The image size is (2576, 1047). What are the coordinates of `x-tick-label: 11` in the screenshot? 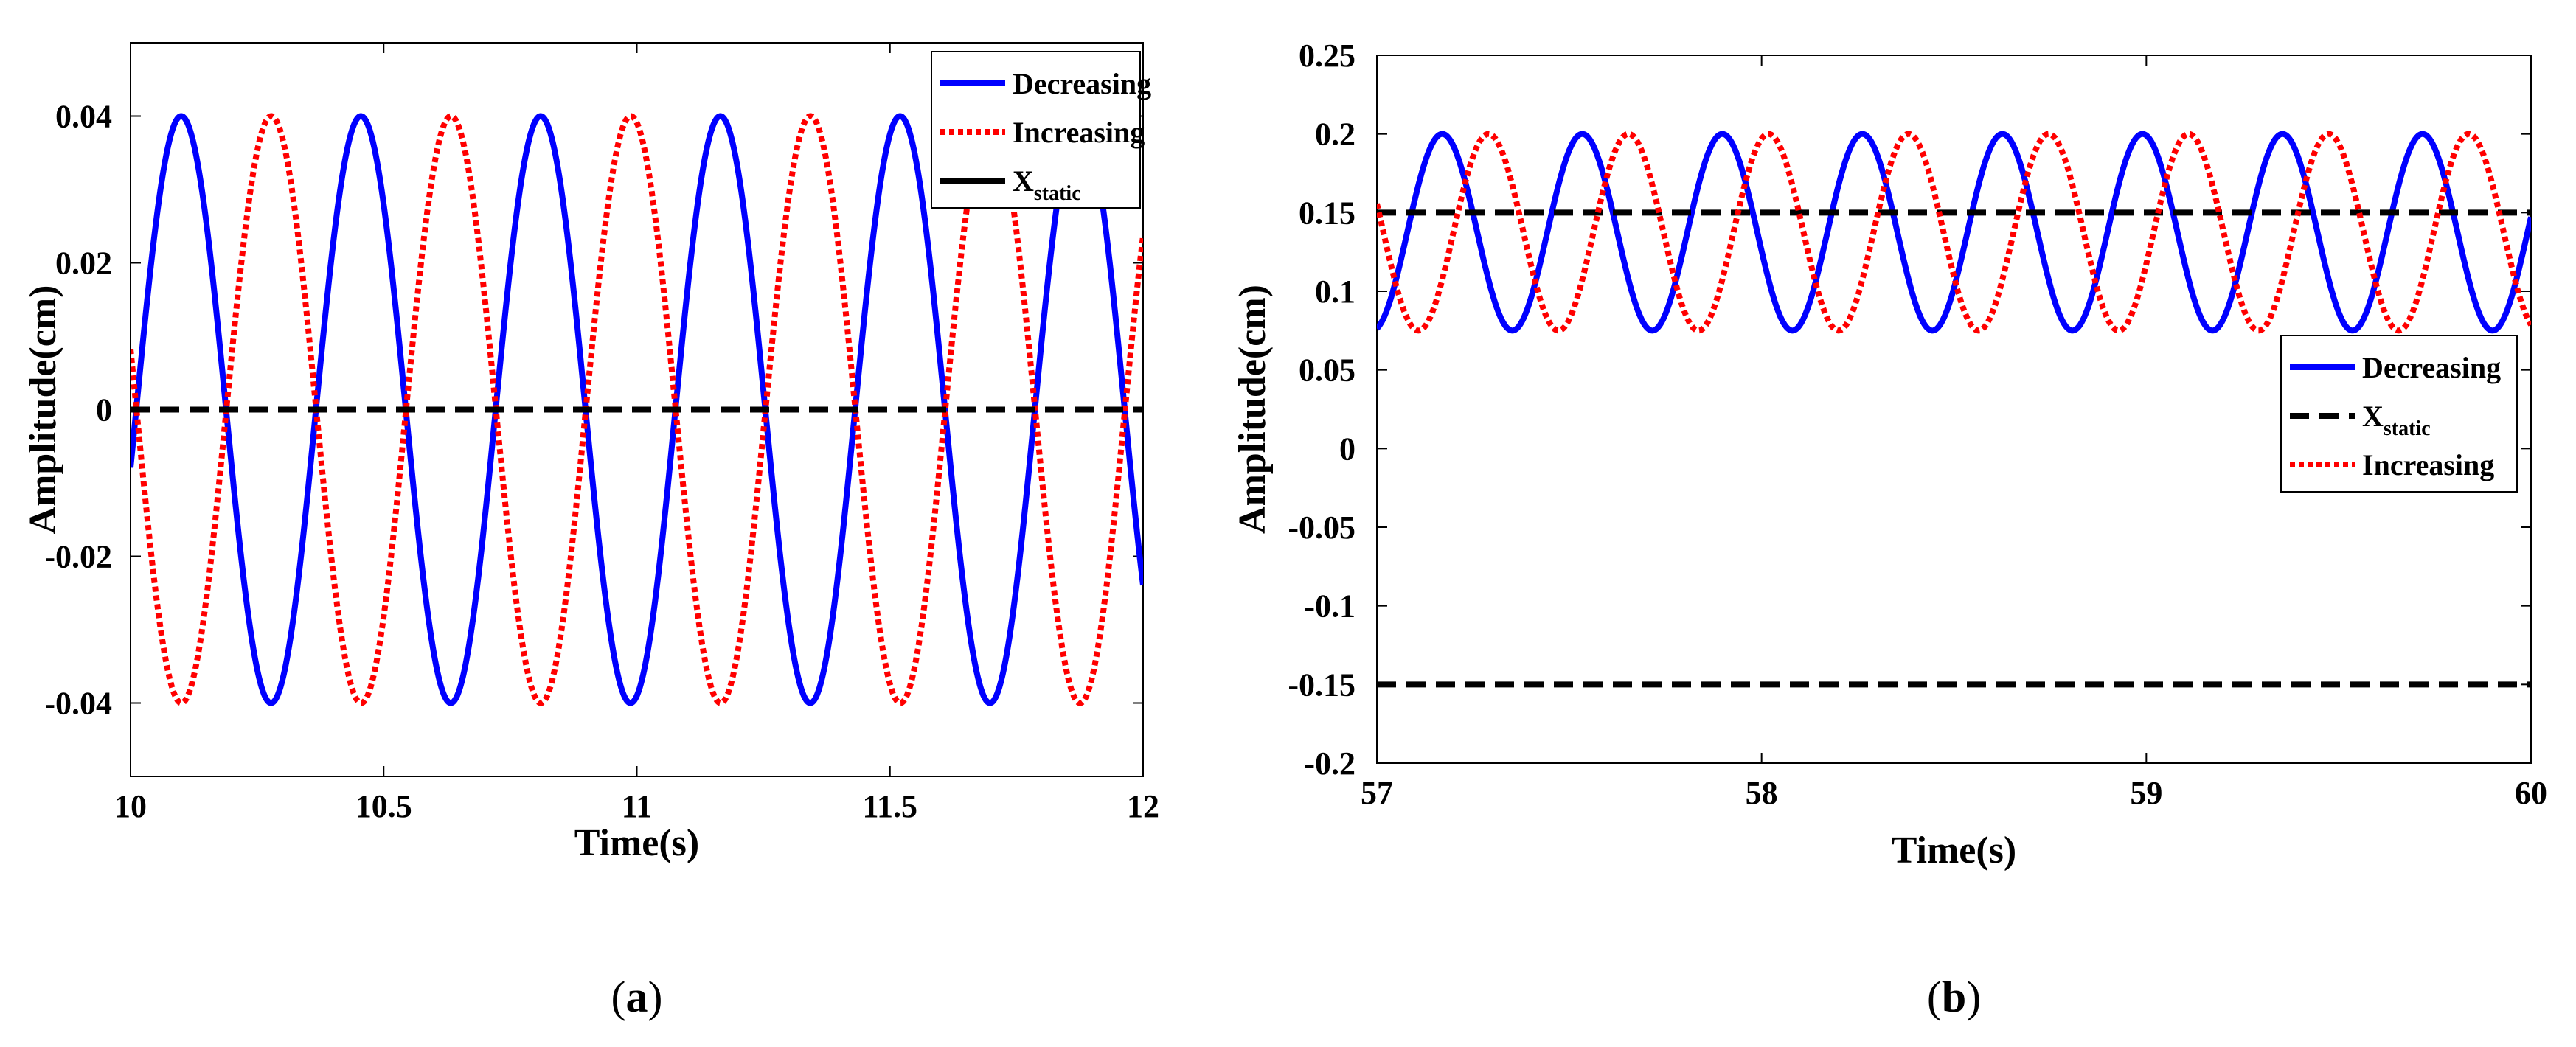 It's located at (637, 806).